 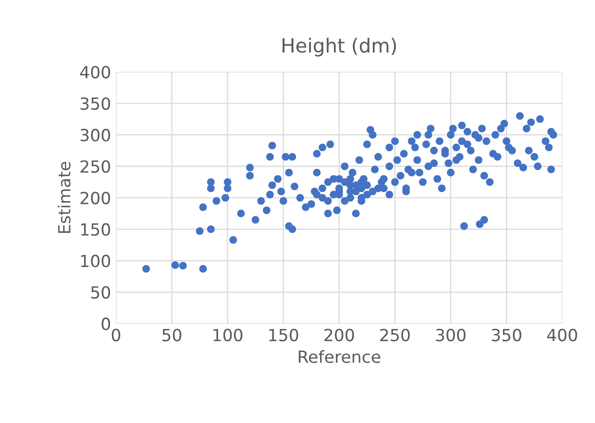 What do you see at coordinates (339, 357) in the screenshot?
I see `x-axis-title: Reference` at bounding box center [339, 357].